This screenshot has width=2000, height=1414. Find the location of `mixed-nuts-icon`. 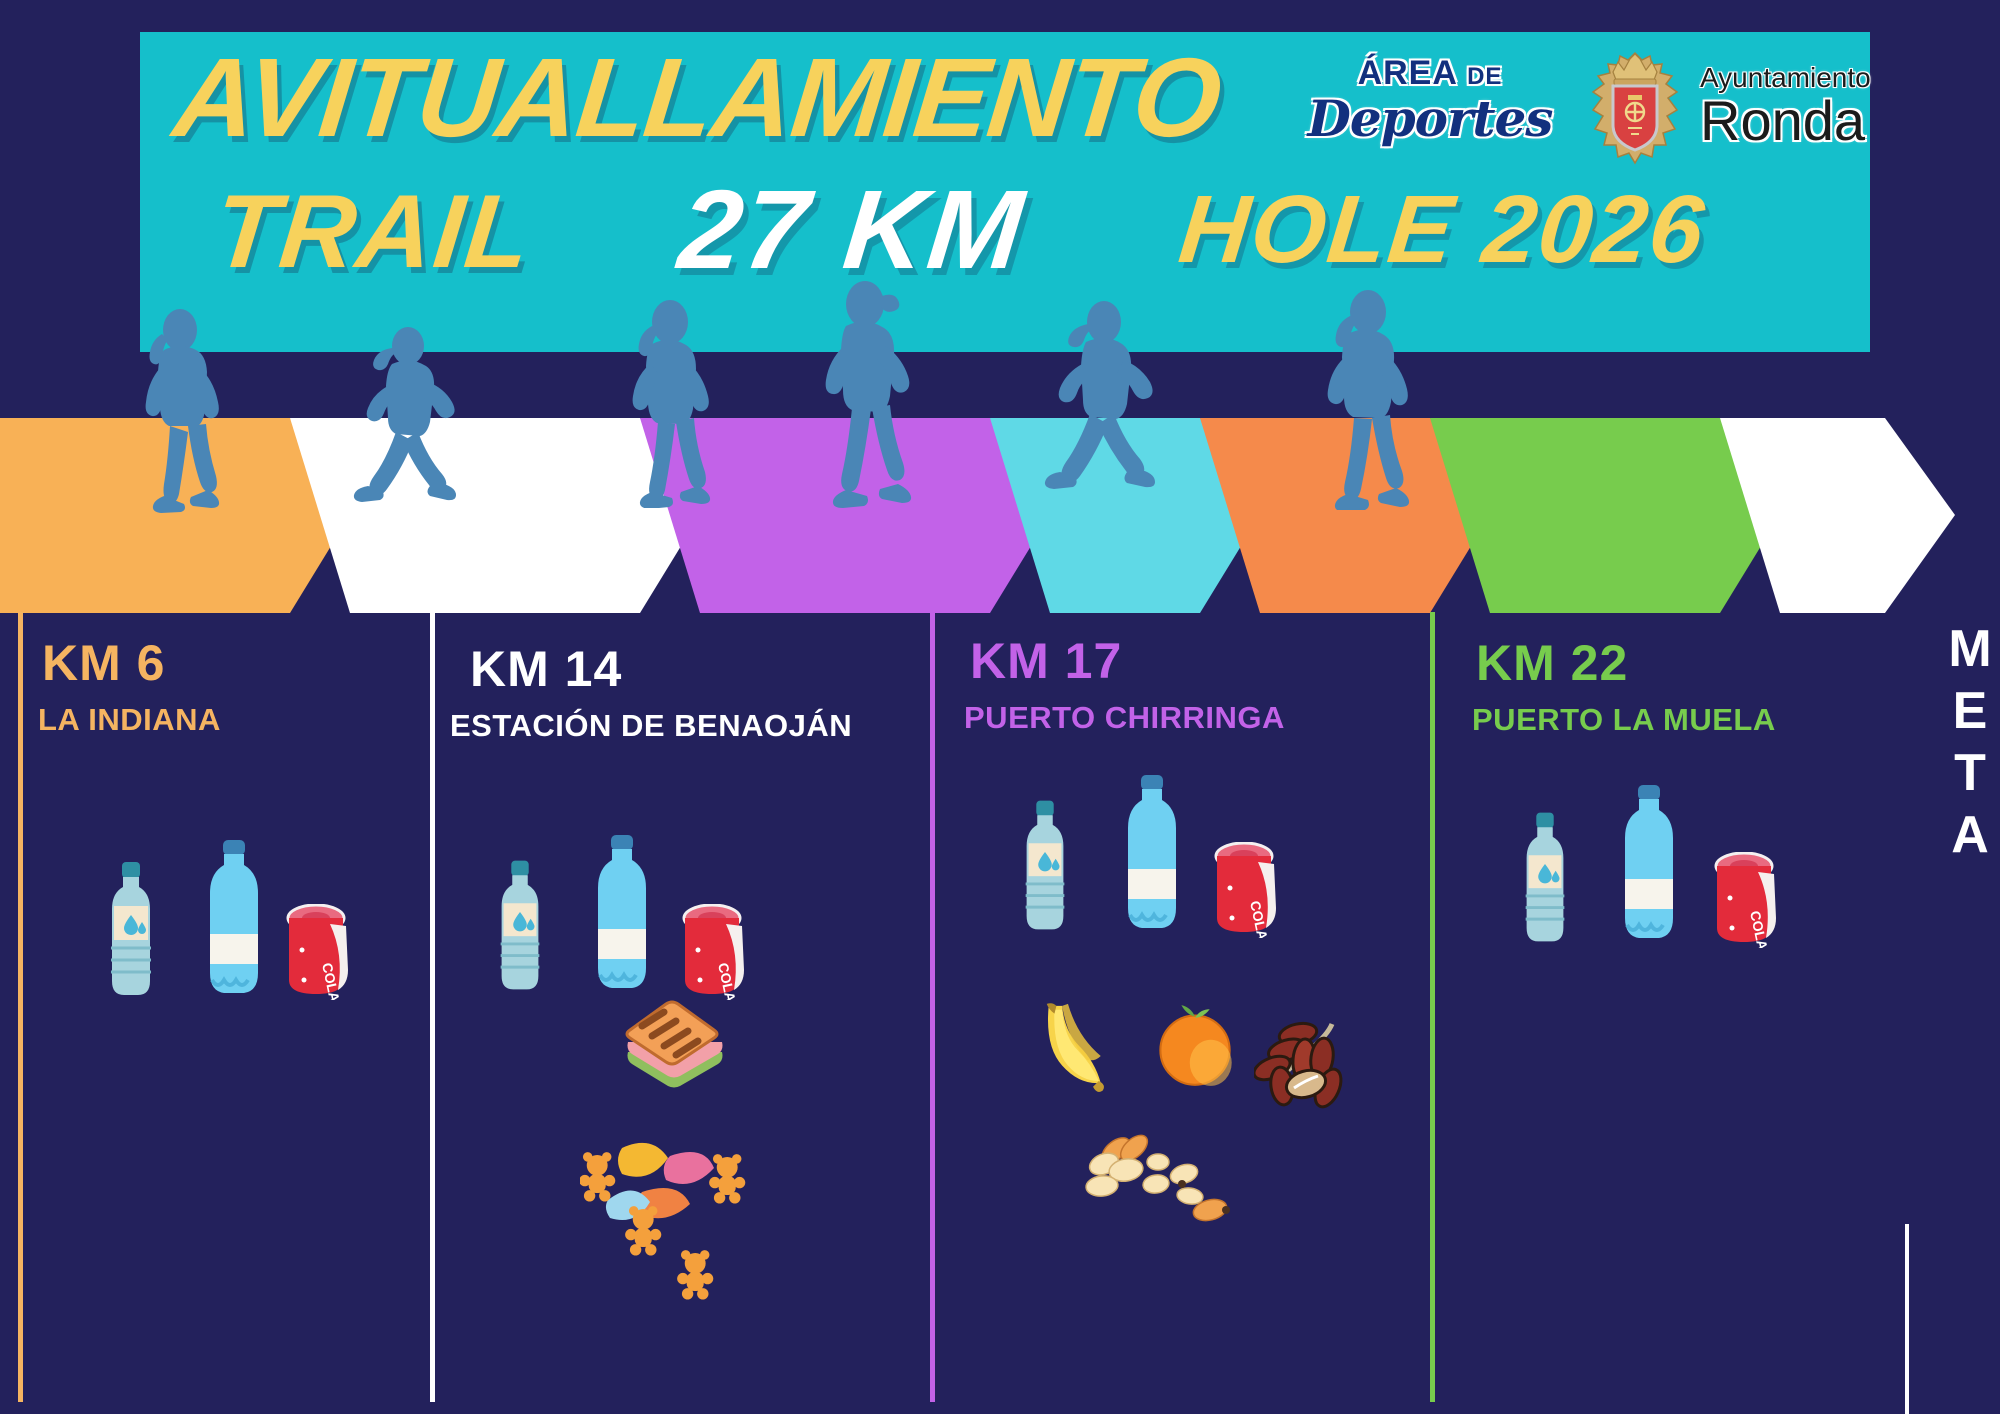

mixed-nuts-icon is located at coordinates (1157, 1178).